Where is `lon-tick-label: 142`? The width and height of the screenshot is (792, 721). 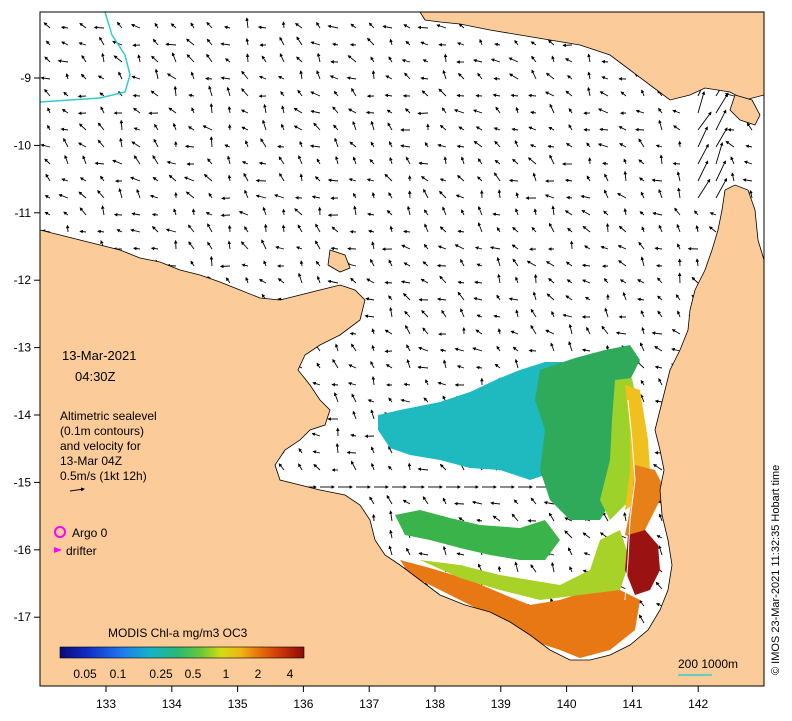
lon-tick-label: 142 is located at coordinates (698, 704).